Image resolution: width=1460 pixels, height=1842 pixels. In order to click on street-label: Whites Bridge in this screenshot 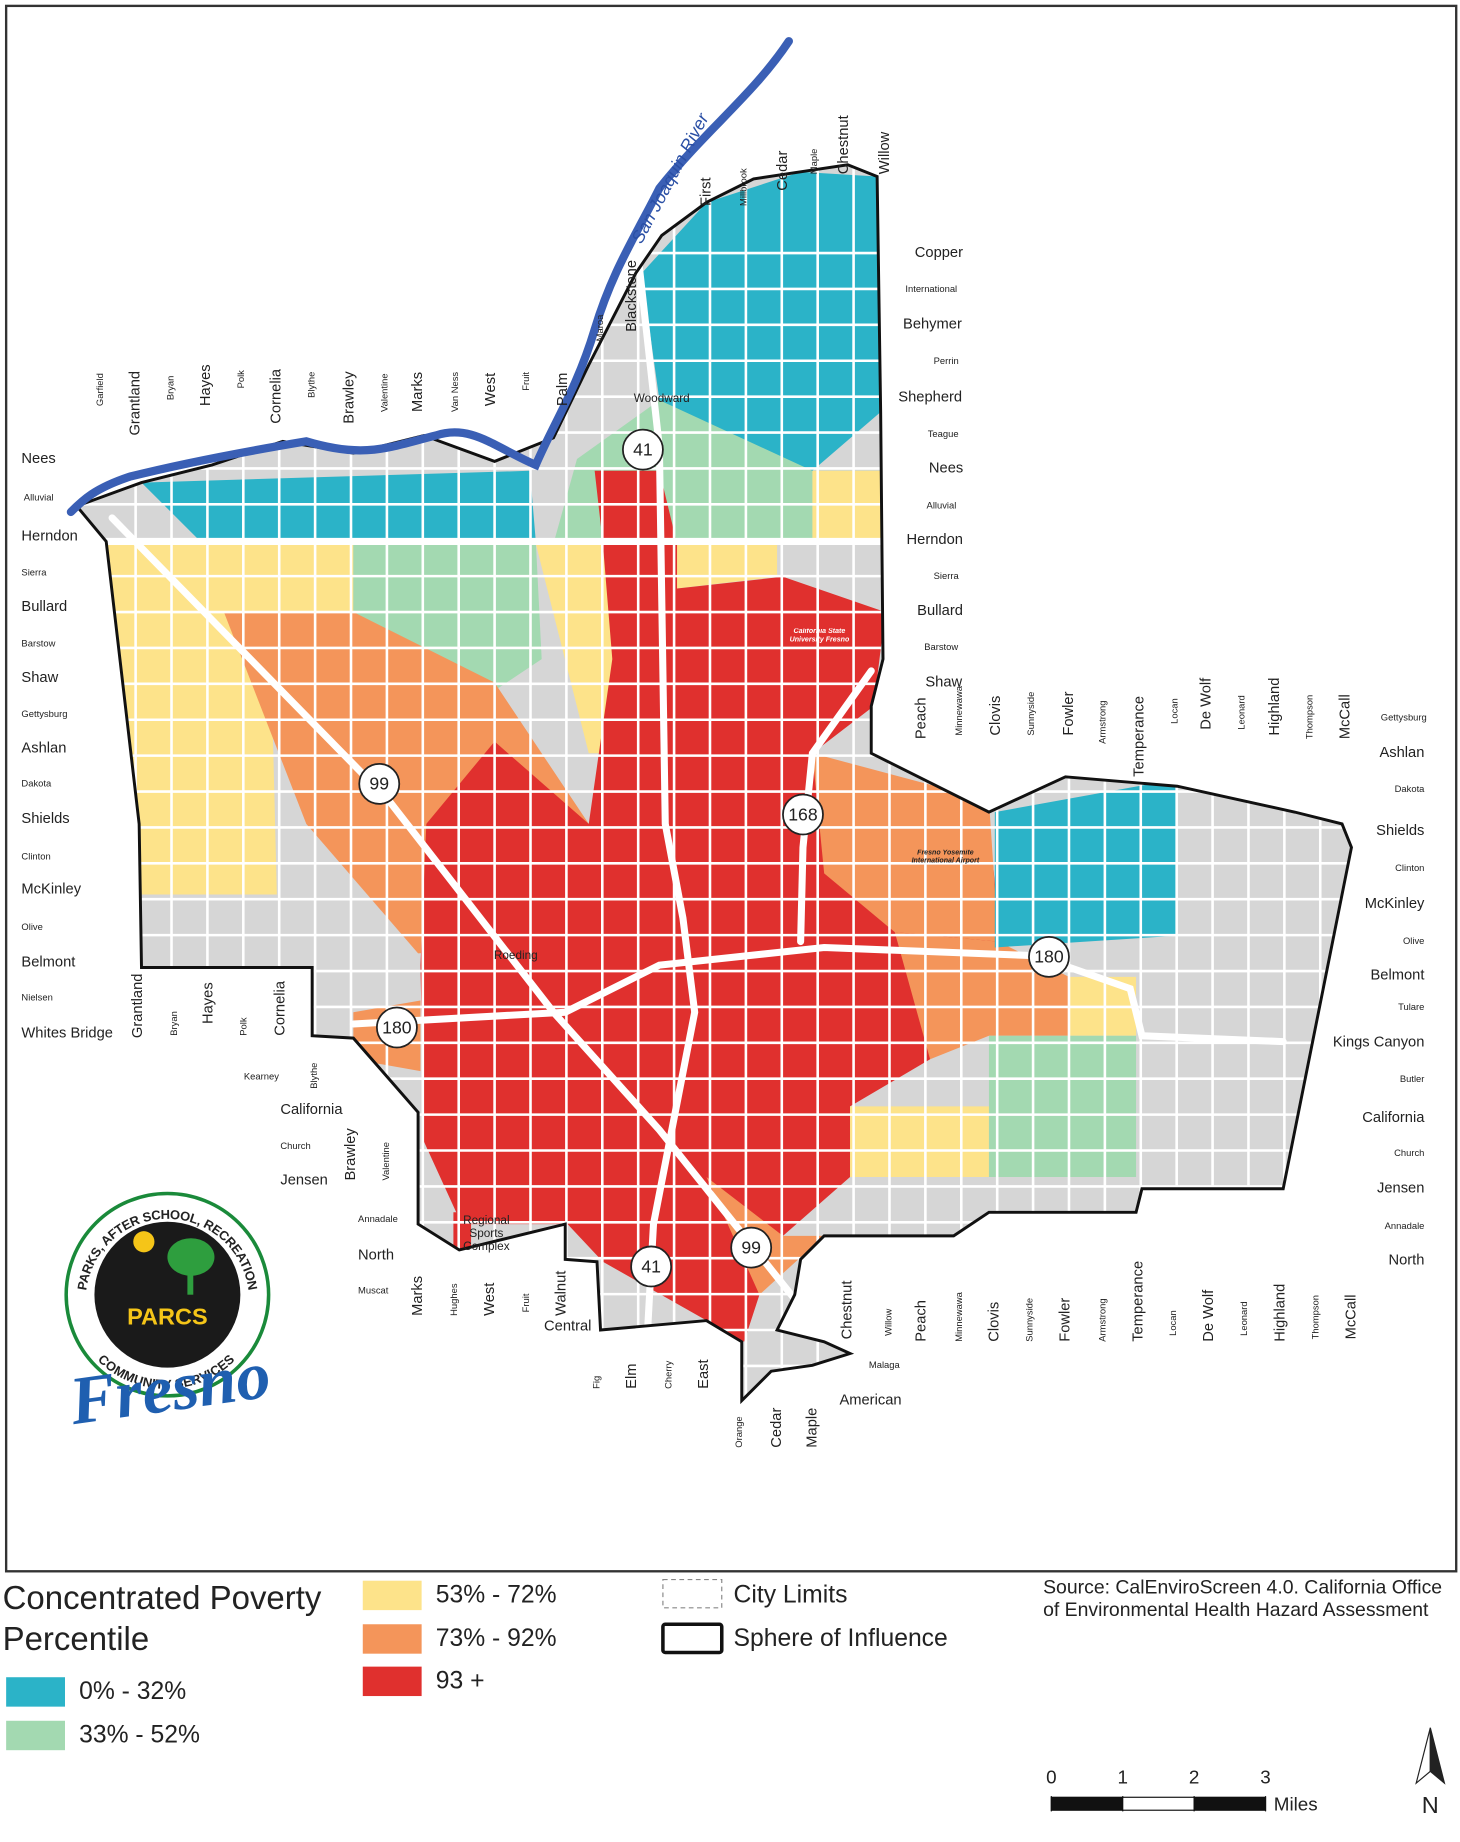, I will do `click(67, 1033)`.